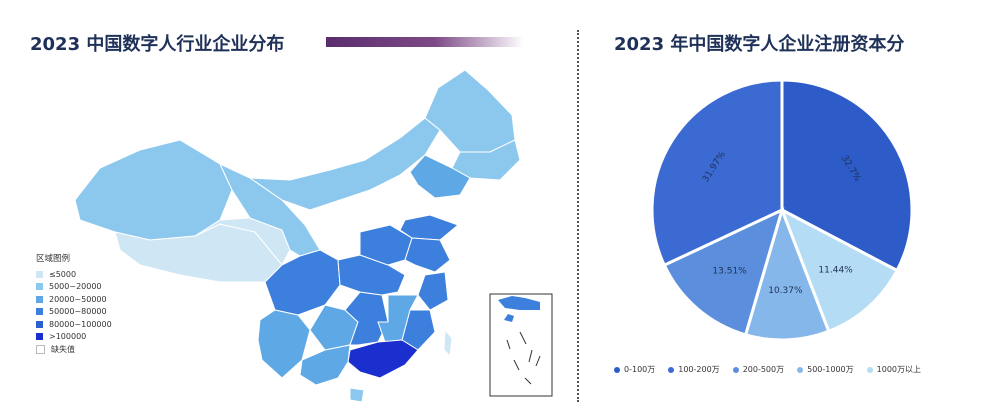  I want to click on map-title: 2023 中国数字人行业企业分布, so click(157, 44).